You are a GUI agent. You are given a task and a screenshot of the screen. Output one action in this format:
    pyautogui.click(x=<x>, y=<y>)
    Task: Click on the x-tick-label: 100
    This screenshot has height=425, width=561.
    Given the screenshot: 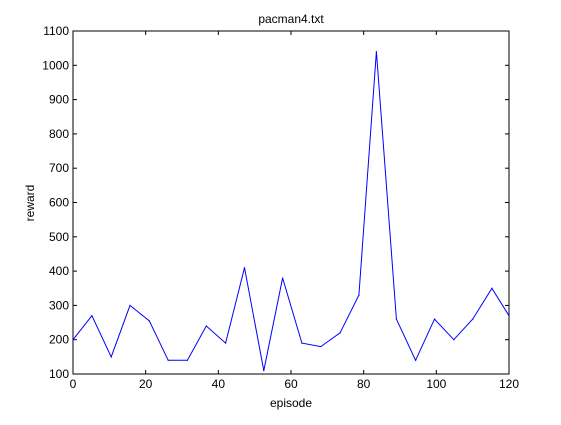 What is the action you would take?
    pyautogui.click(x=436, y=384)
    